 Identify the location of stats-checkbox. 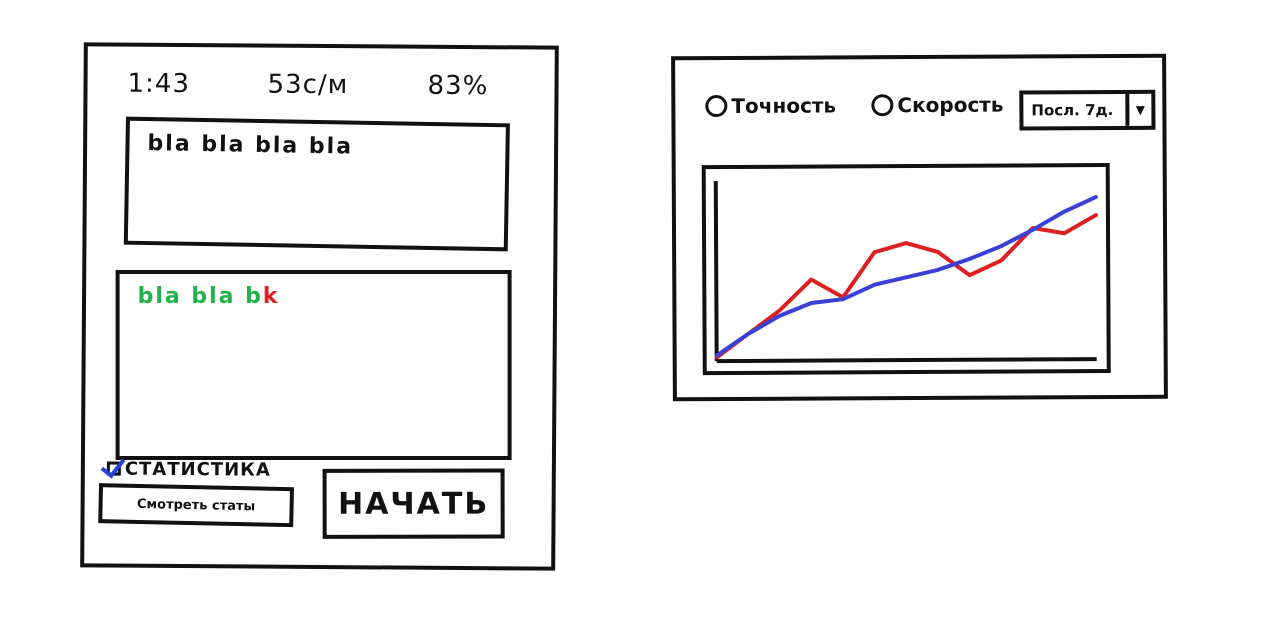
(113, 465).